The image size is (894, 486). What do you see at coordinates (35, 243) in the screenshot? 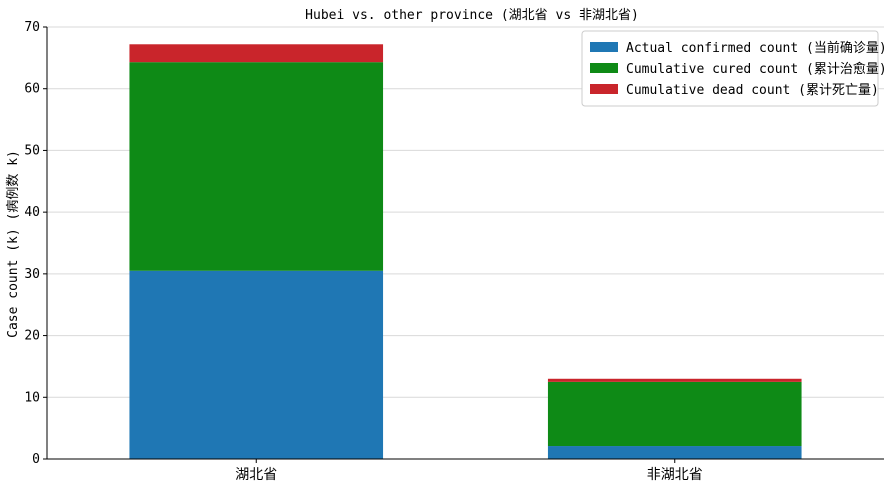
I see `y-ticks: 0 10 20 30 40 50 60 70` at bounding box center [35, 243].